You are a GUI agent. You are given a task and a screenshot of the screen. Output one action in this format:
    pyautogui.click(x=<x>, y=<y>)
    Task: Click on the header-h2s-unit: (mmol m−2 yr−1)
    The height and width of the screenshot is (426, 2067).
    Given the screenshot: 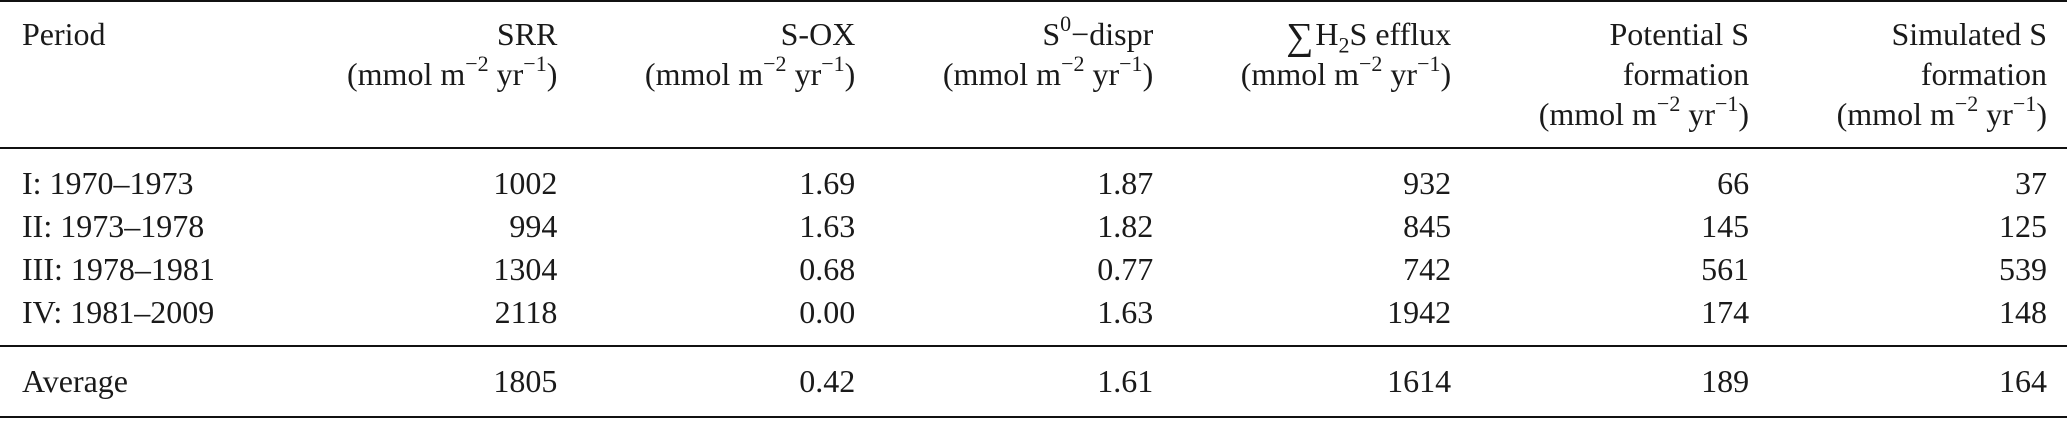 What is the action you would take?
    pyautogui.click(x=1346, y=71)
    